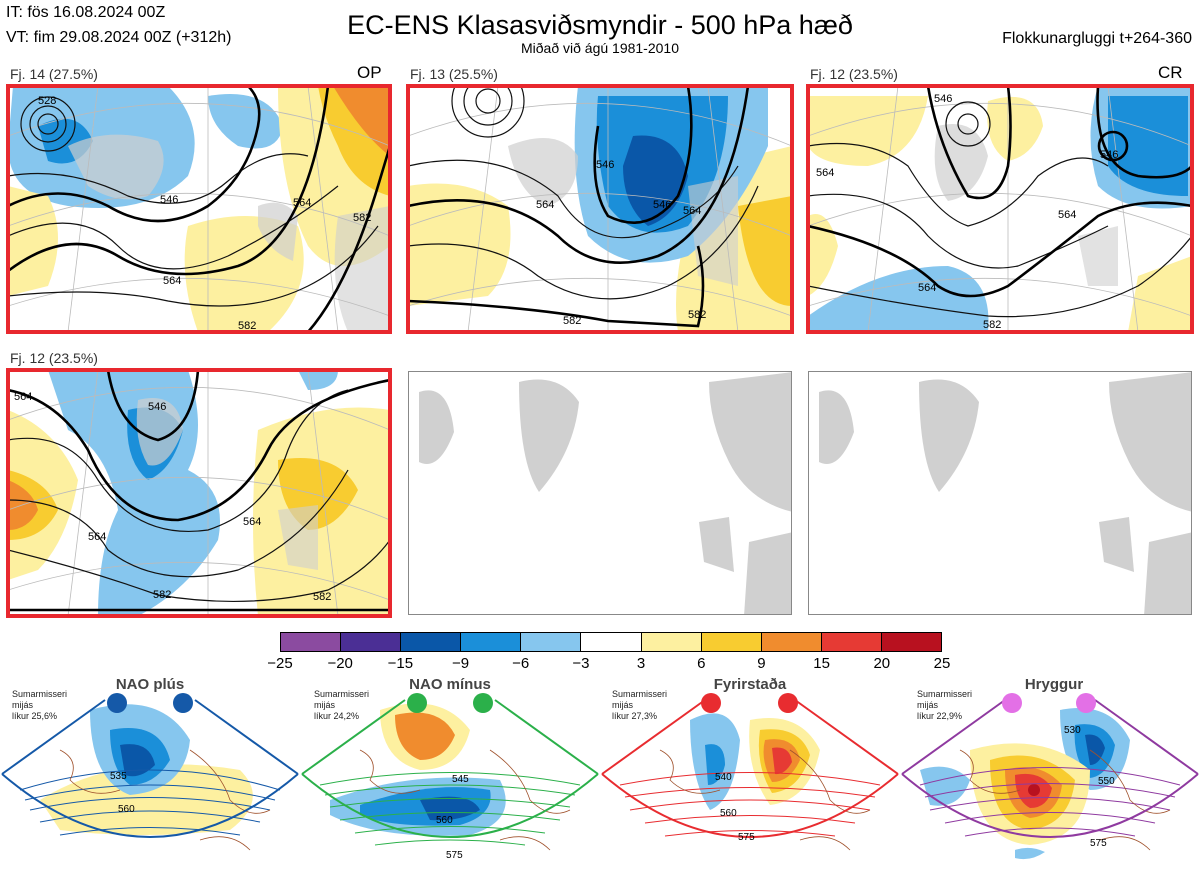 Image resolution: width=1200 pixels, height=871 pixels. What do you see at coordinates (460, 663) in the screenshot?
I see `colorbar-tick-label: −9` at bounding box center [460, 663].